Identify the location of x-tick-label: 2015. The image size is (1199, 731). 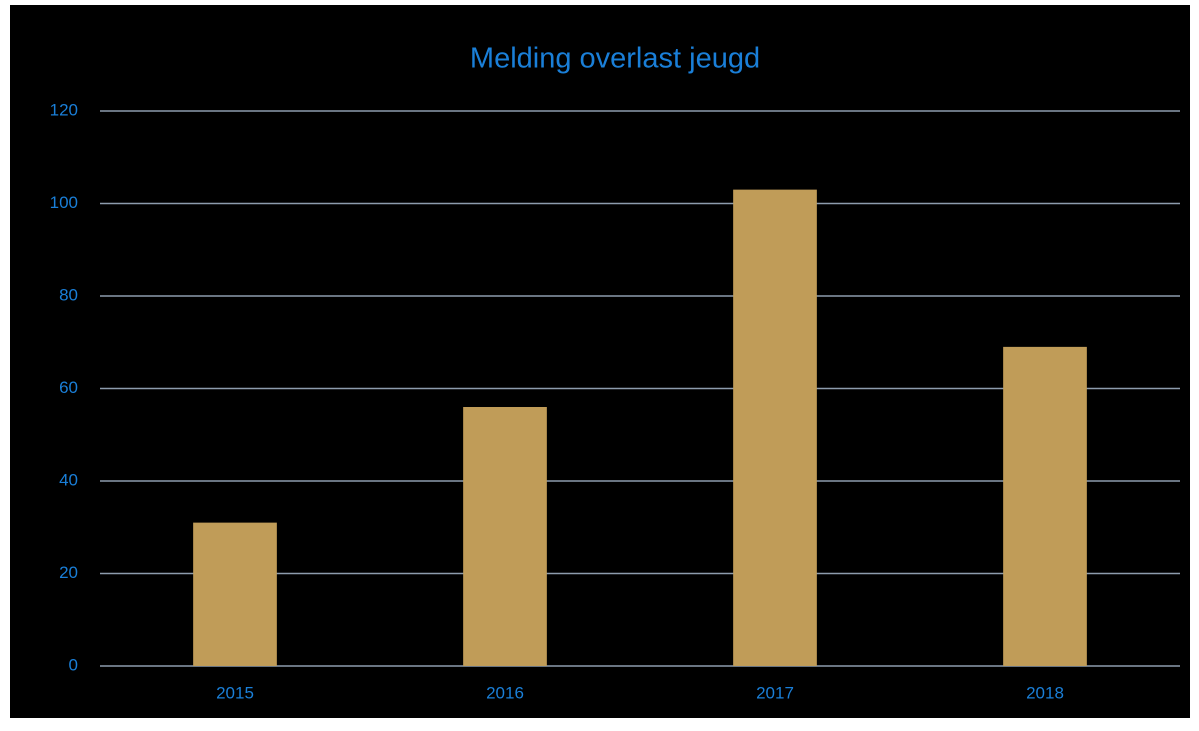
(235, 692).